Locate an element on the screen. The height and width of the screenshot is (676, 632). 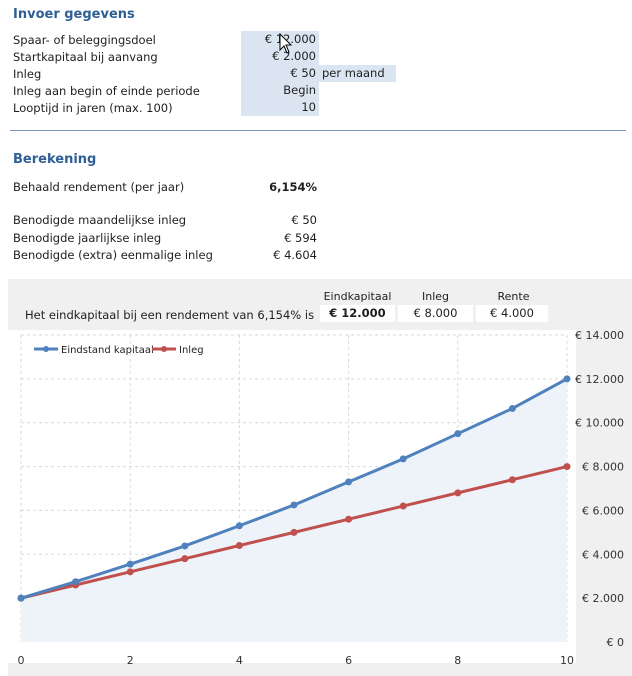
duration-input: 10 is located at coordinates (280, 107).